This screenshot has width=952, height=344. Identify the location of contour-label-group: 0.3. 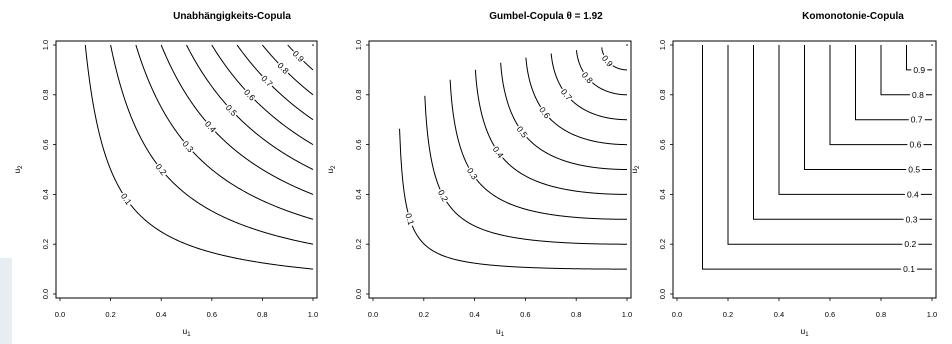
(472, 173).